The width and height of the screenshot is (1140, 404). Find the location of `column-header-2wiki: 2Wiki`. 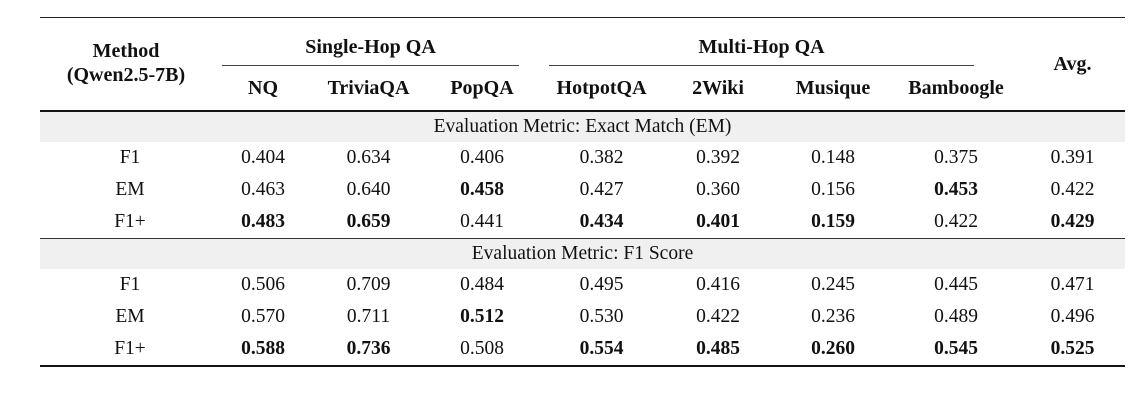

column-header-2wiki: 2Wiki is located at coordinates (718, 89).